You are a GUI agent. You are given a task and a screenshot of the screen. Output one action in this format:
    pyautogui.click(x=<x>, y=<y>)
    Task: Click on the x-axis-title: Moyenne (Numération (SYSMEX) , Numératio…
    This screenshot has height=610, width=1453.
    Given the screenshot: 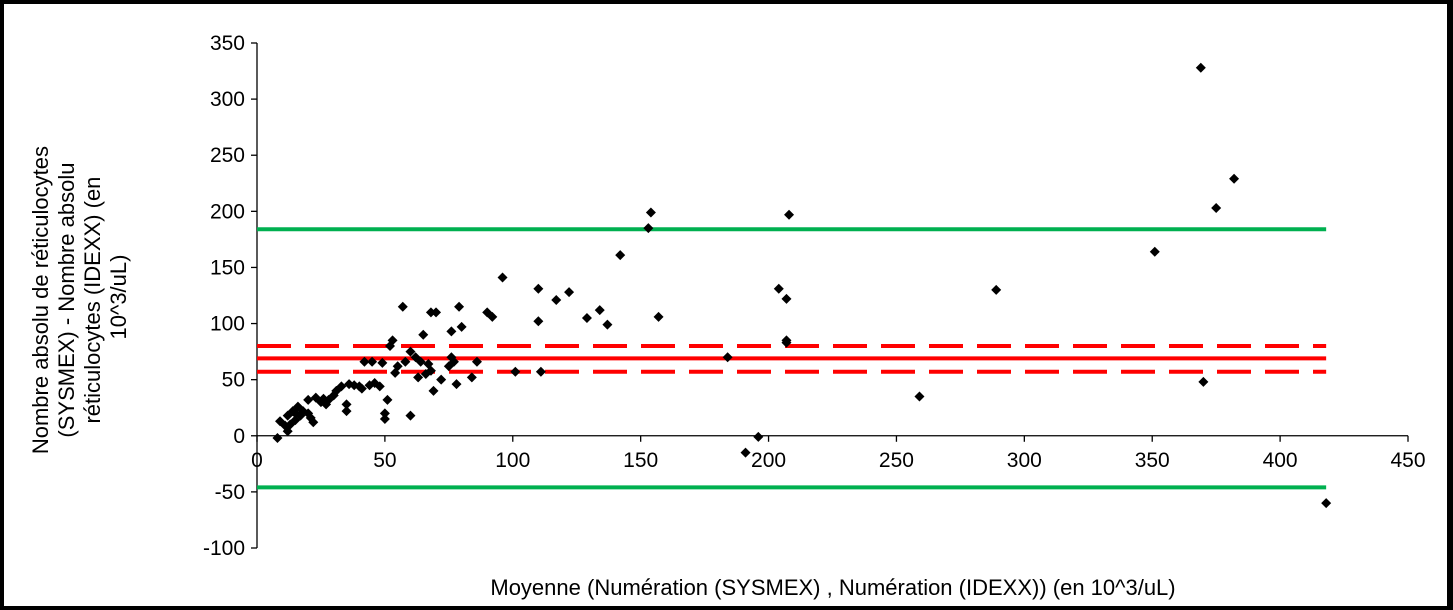 What is the action you would take?
    pyautogui.click(x=832, y=587)
    